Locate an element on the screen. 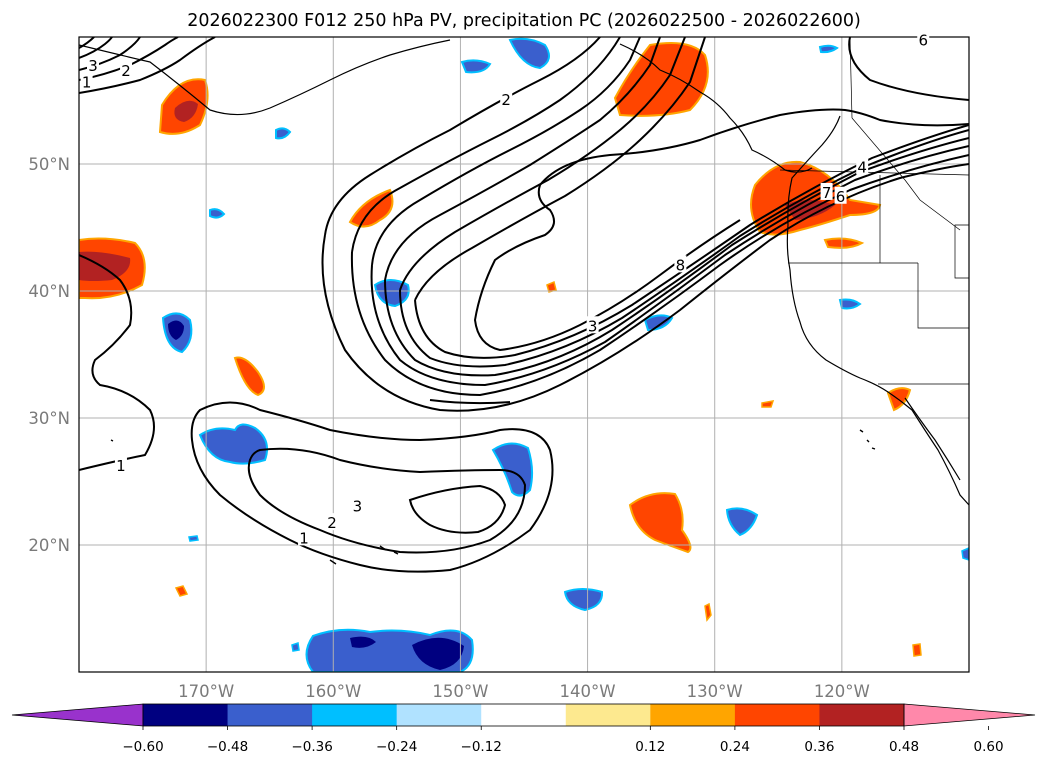 Image resolution: width=1047 pixels, height=765 pixels. longitude-ticks: 170°W 160°W 150°W 140°W 130°W 120°W is located at coordinates (524, 691).